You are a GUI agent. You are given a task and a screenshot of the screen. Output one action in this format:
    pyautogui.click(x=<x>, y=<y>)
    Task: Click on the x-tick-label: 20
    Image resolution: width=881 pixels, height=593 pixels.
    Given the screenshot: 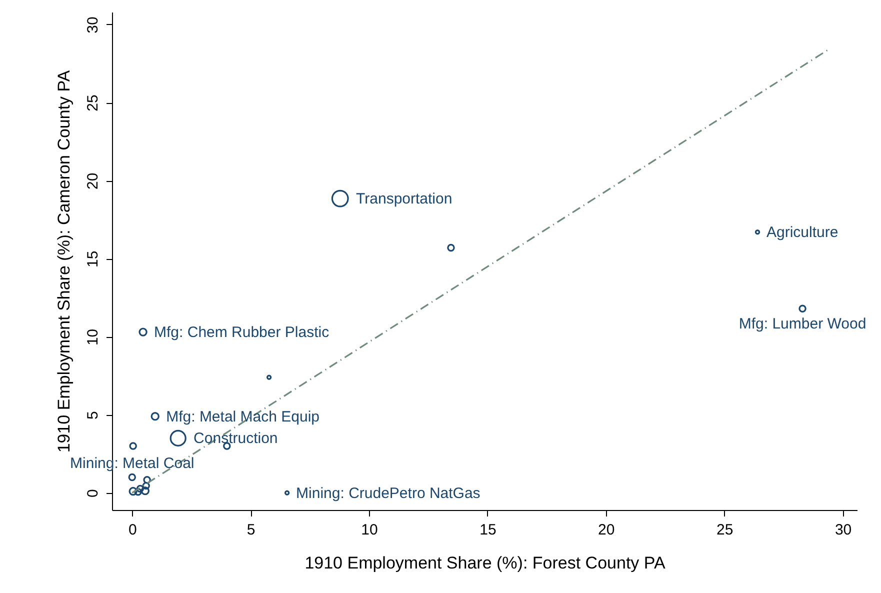 What is the action you would take?
    pyautogui.click(x=606, y=530)
    